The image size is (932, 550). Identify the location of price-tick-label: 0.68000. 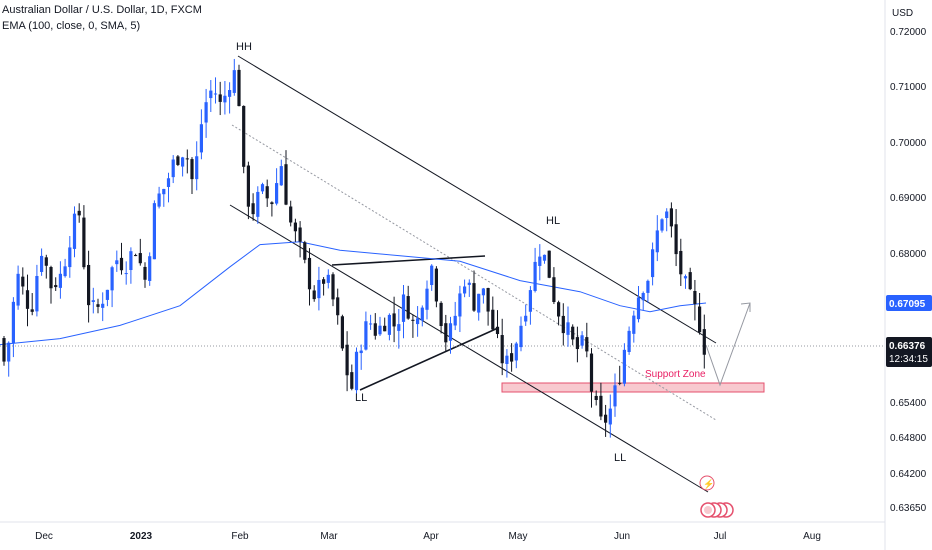
(908, 254).